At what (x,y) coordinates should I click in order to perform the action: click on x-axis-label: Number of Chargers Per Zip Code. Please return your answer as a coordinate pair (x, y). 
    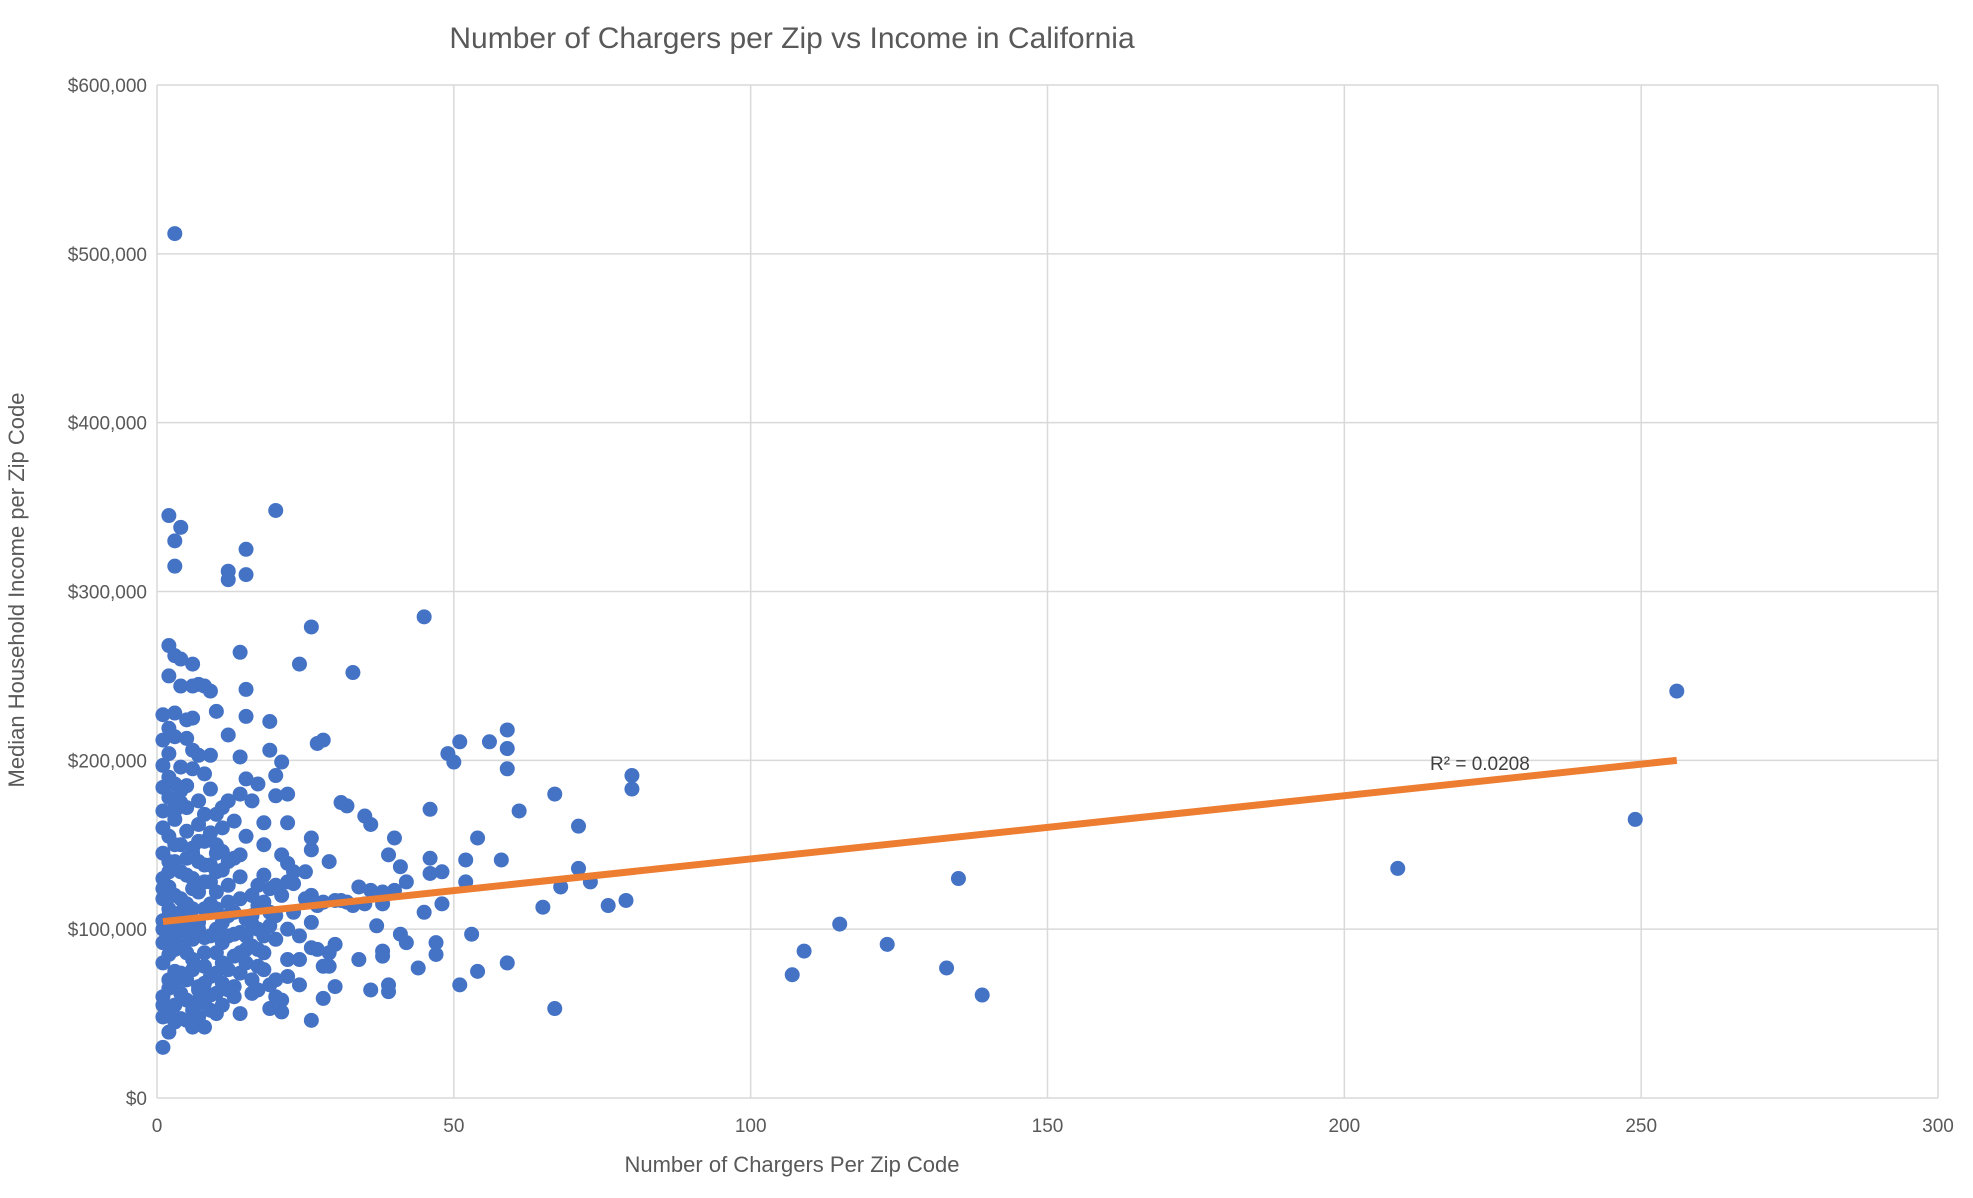
    Looking at the image, I should click on (791, 1164).